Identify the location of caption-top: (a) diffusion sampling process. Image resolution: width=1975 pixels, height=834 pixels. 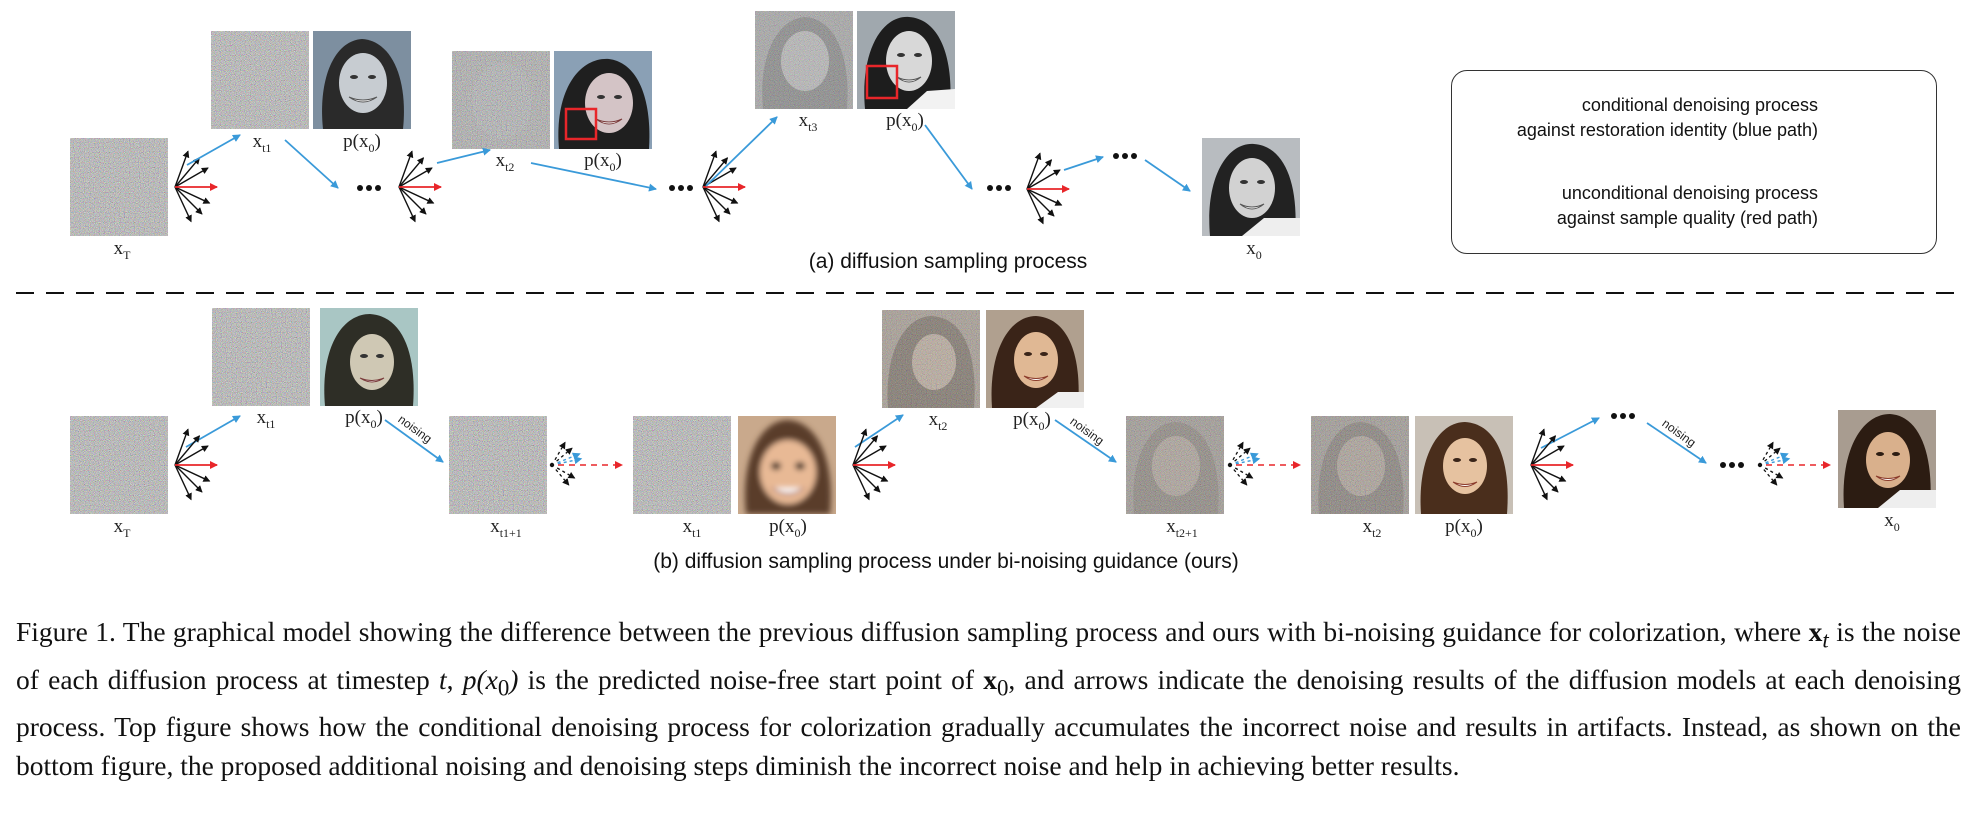
(948, 261).